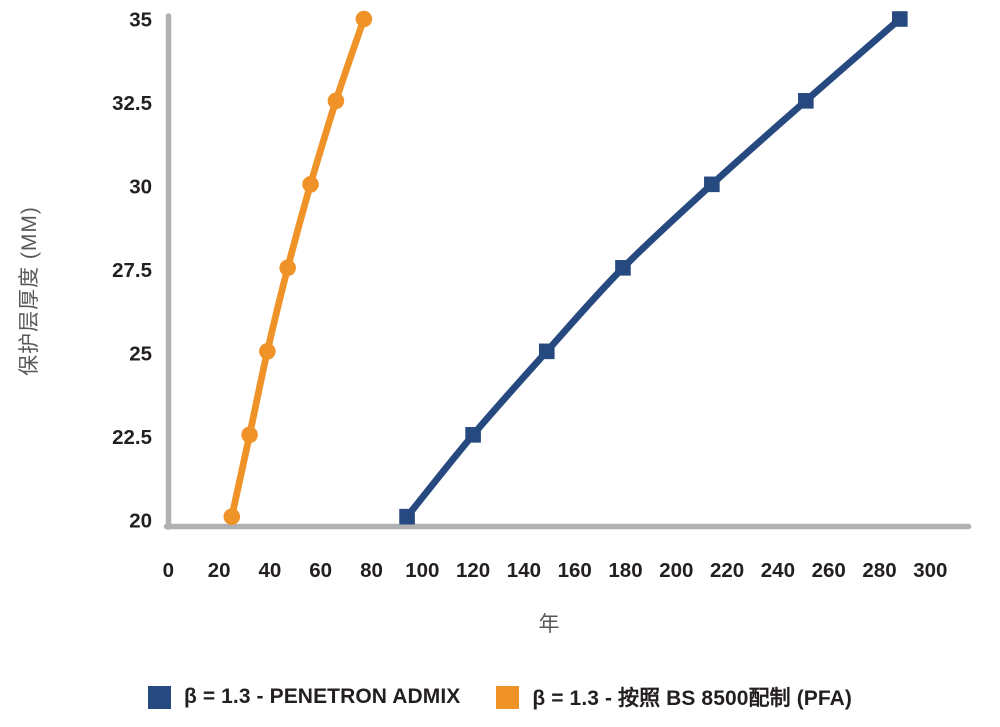 This screenshot has width=1000, height=727. Describe the element at coordinates (320, 570) in the screenshot. I see `x-tick-label: 60` at that location.